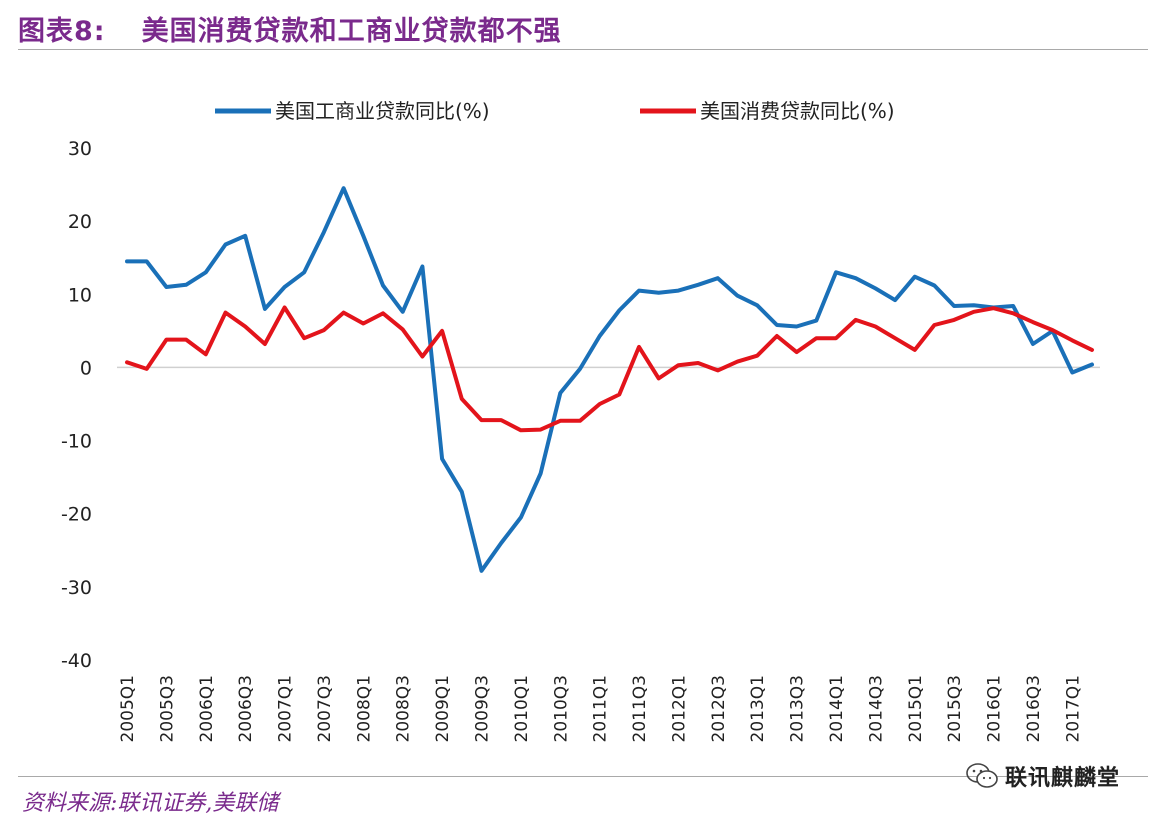 Image resolution: width=1158 pixels, height=826 pixels. I want to click on x-tick-label: 2009Q1, so click(443, 708).